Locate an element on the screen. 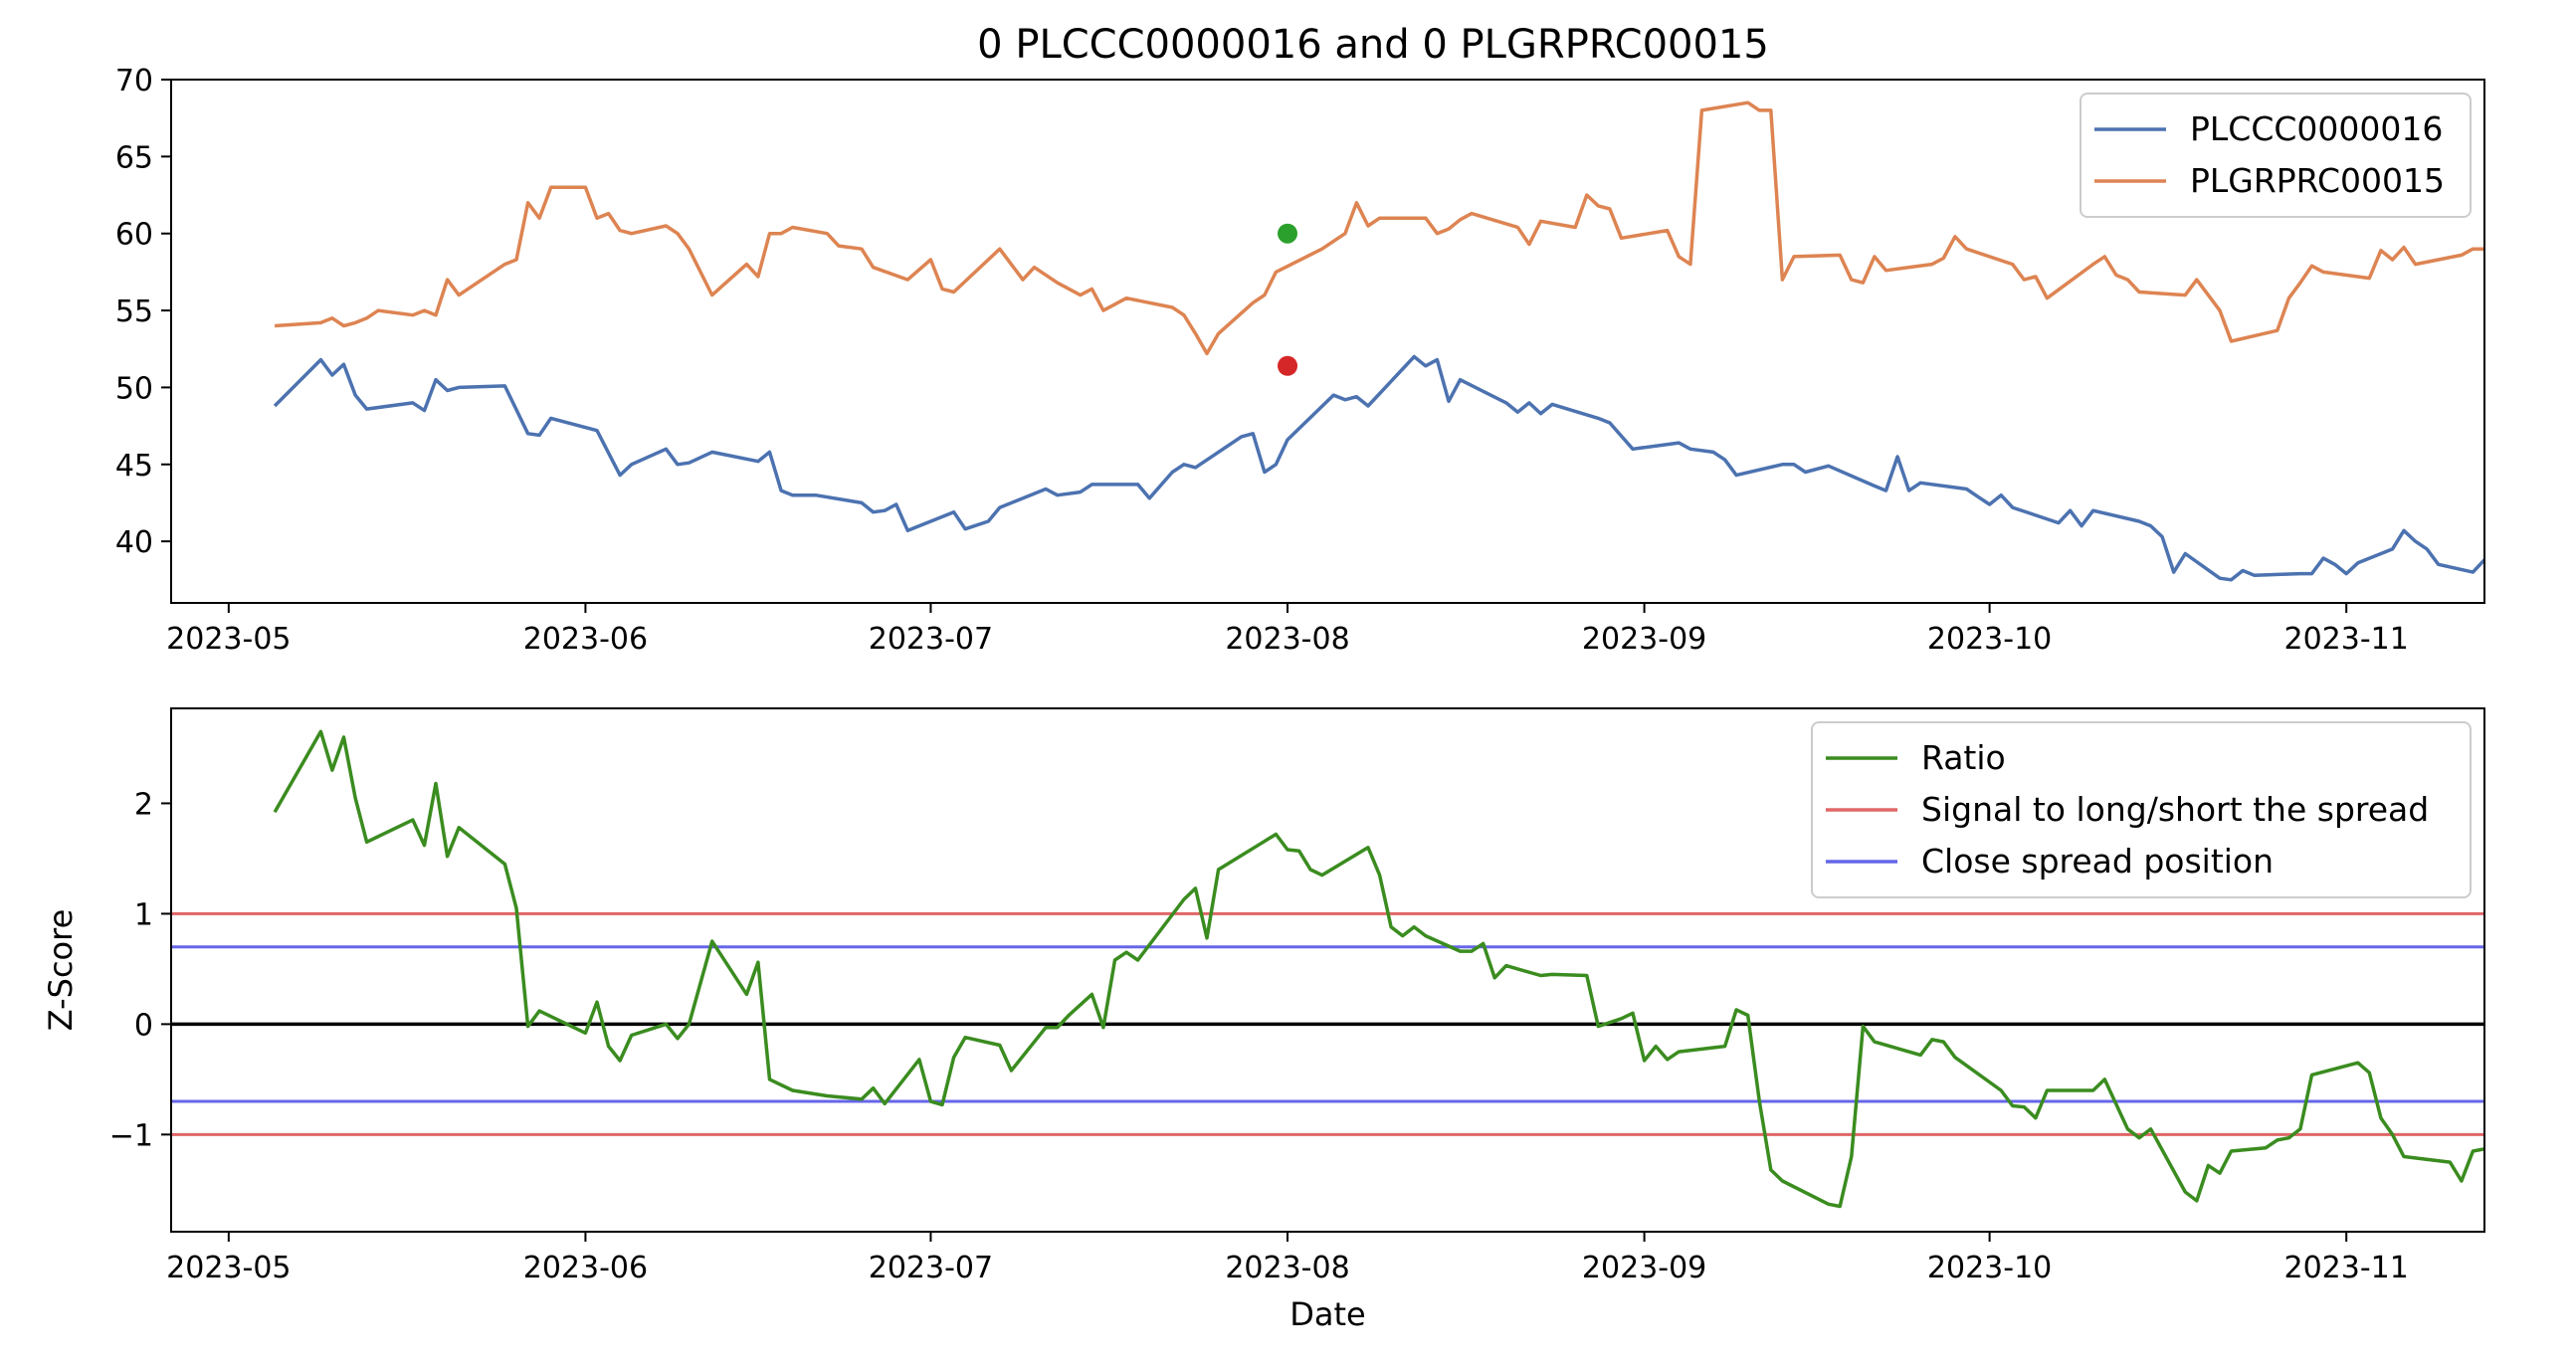  x-axis-label: Date is located at coordinates (1327, 1314).